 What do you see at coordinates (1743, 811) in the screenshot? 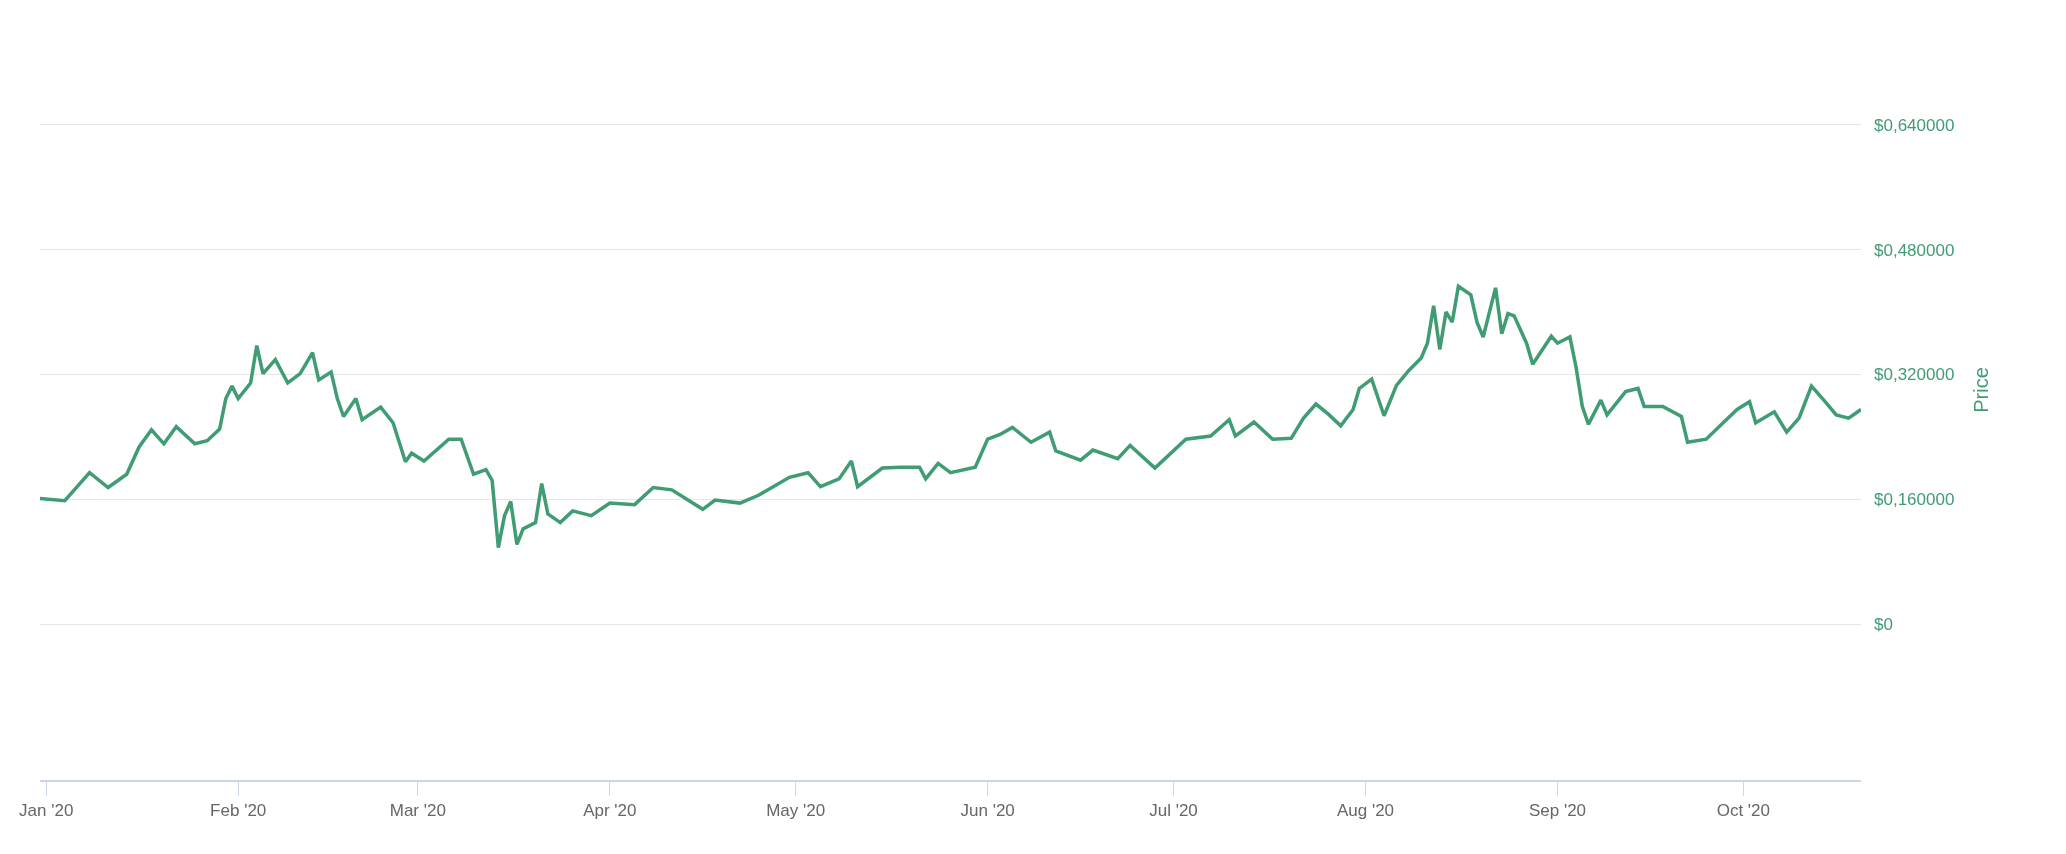
I see `x-tick-label: Oct '20` at bounding box center [1743, 811].